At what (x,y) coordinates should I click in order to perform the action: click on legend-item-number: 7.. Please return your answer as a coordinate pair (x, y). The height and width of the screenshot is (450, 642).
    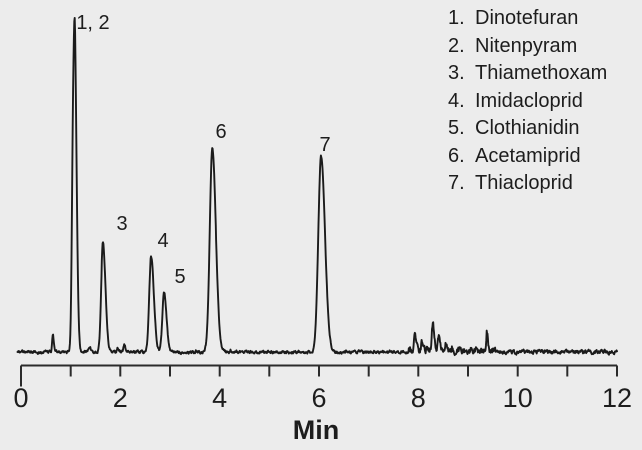
    Looking at the image, I should click on (456, 183).